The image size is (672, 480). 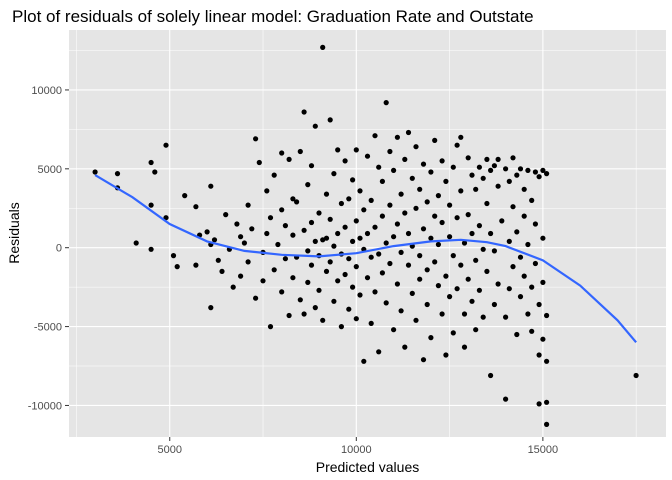 I want to click on y-tick-label: -10000, so click(x=45, y=406).